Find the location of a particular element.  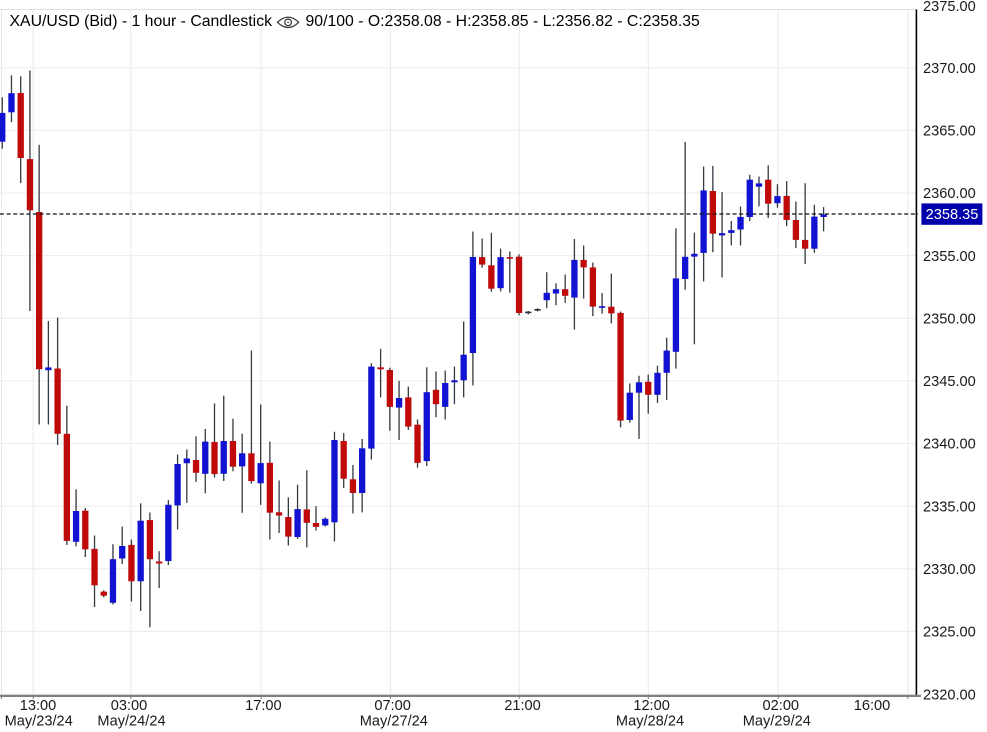

svg-text: 2358.35 is located at coordinates (952, 215).